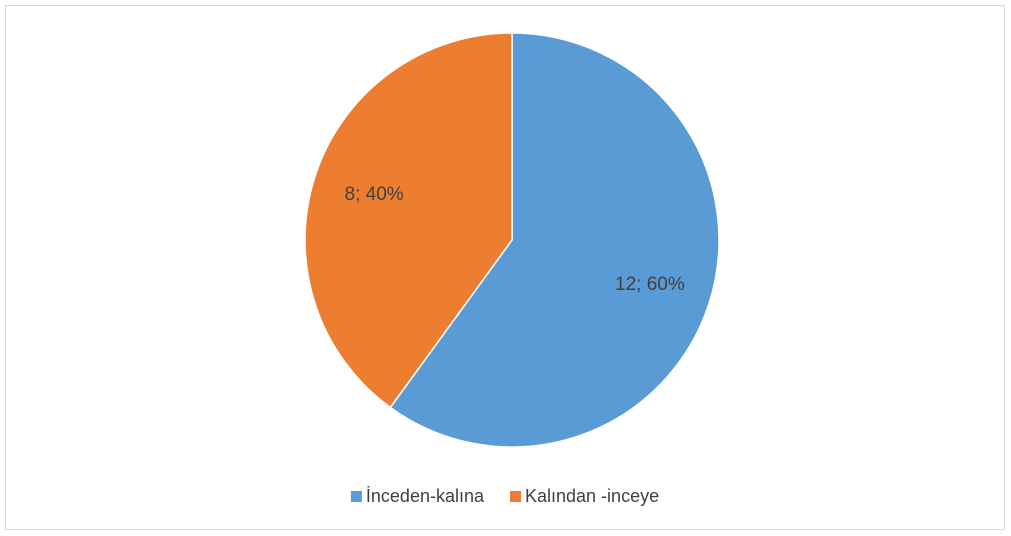  Describe the element at coordinates (425, 496) in the screenshot. I see `legend-label: İnceden-kalına` at that location.